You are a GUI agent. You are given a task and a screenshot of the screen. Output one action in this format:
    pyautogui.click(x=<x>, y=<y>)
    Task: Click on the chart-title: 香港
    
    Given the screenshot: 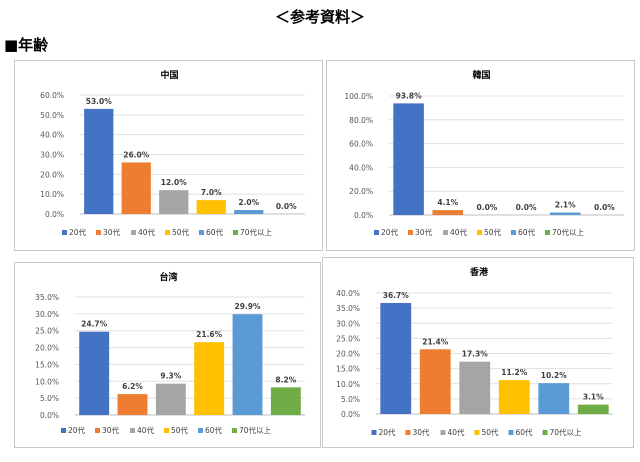 What is the action you would take?
    pyautogui.click(x=479, y=272)
    